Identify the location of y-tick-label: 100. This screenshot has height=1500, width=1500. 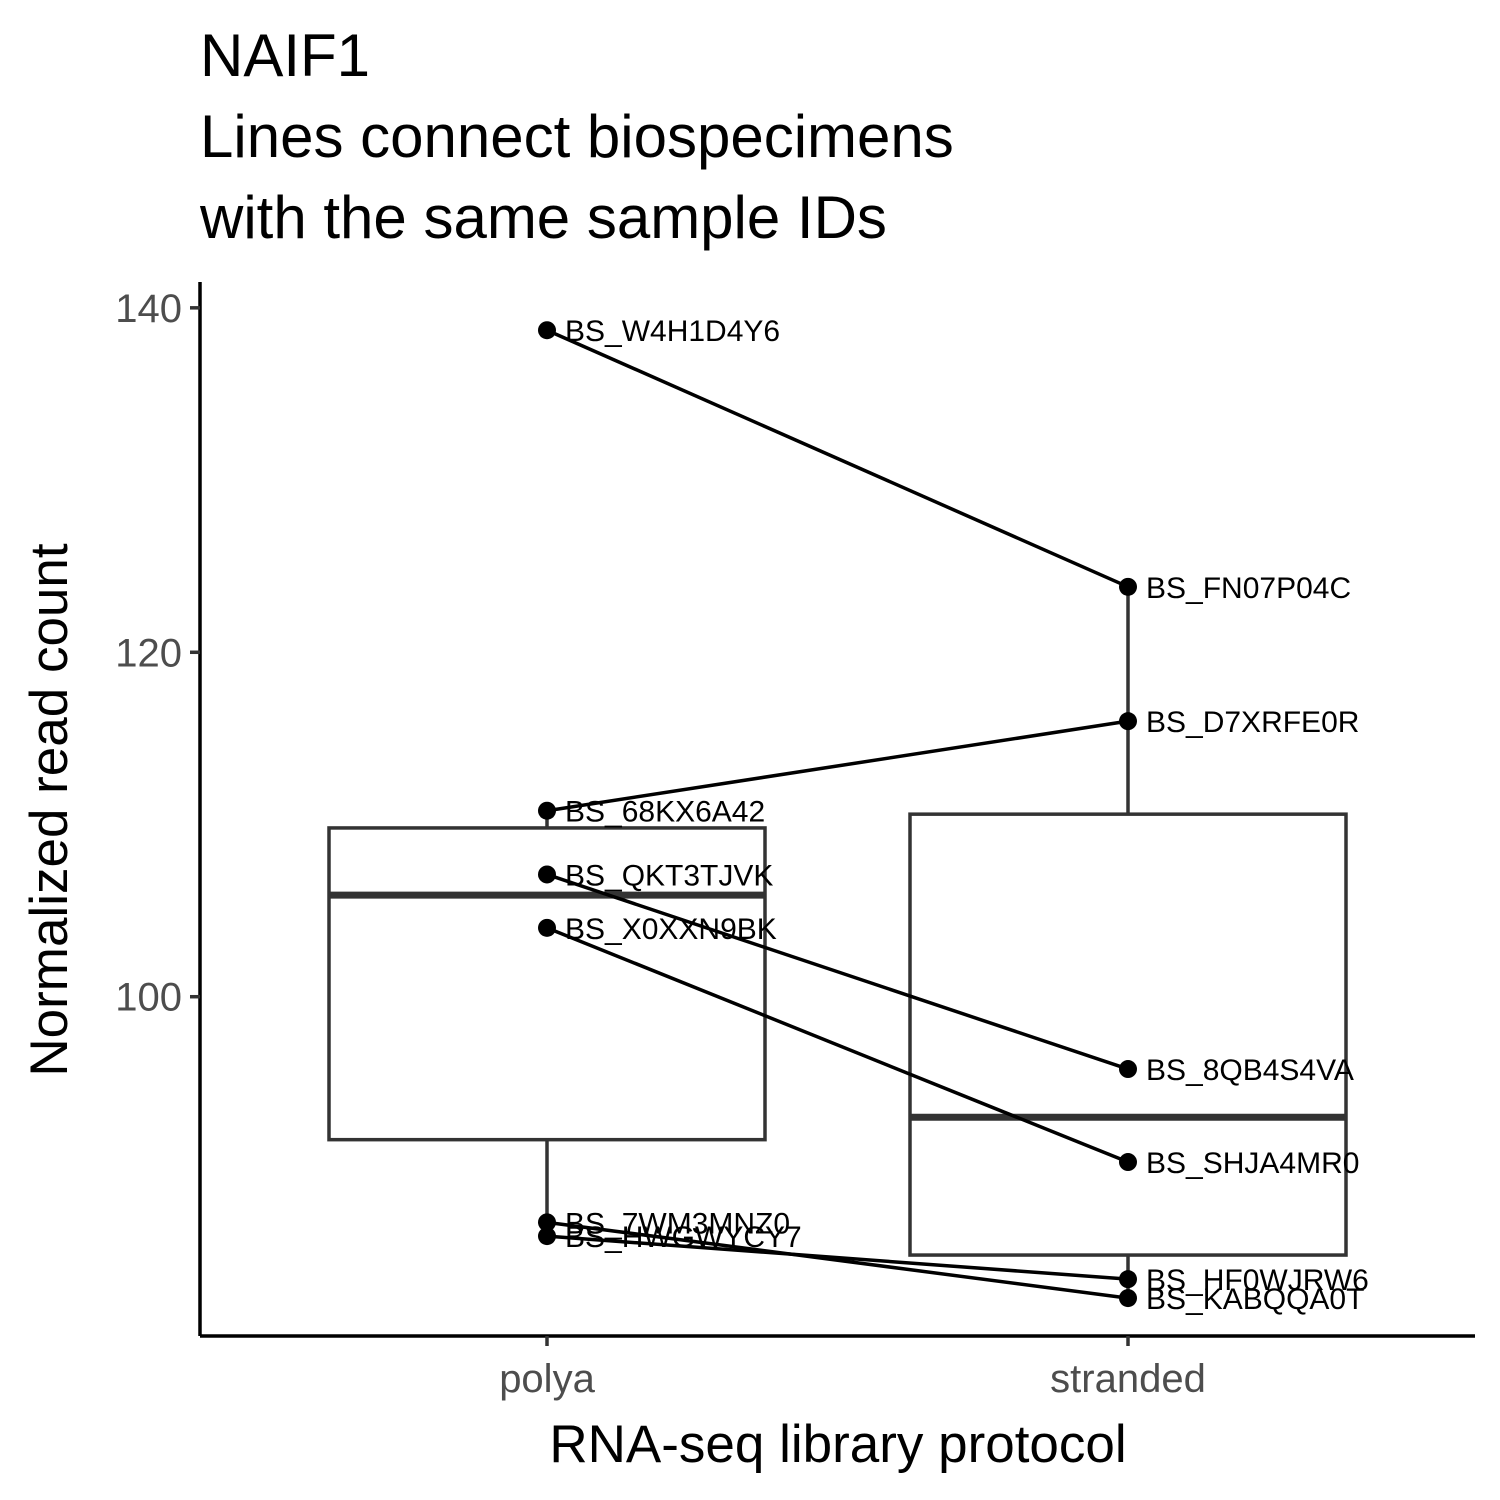
(148, 998).